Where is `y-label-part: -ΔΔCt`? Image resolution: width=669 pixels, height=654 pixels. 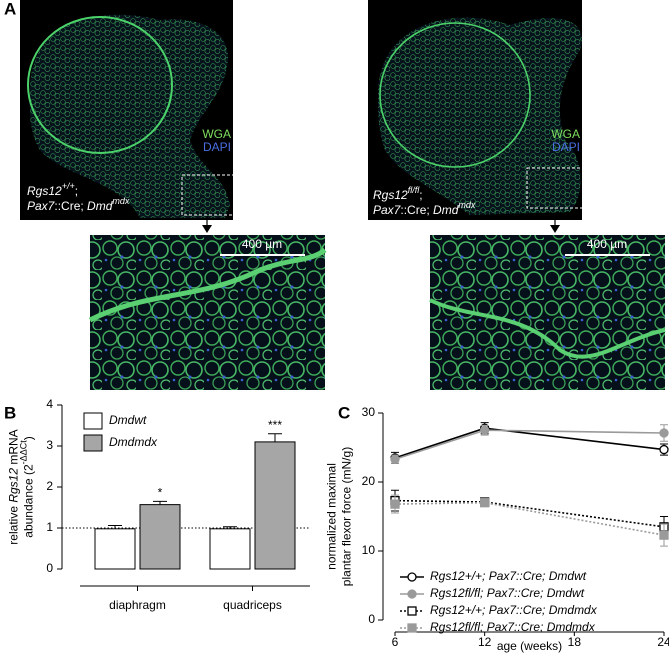 y-label-part: -ΔΔCt is located at coordinates (24, 452).